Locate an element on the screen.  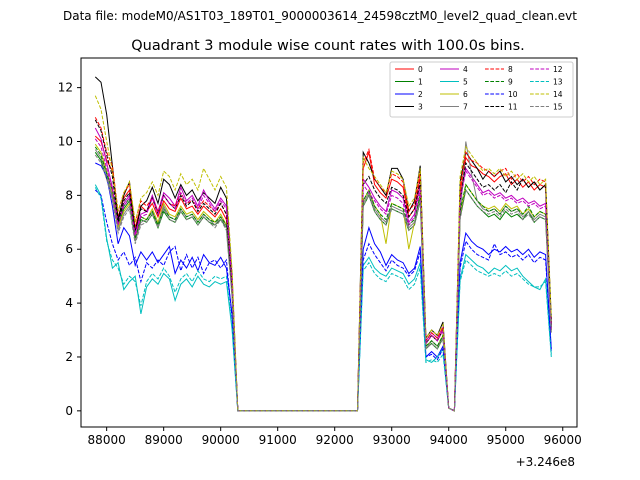
y-tick-label-10: 10 is located at coordinates (65, 141).